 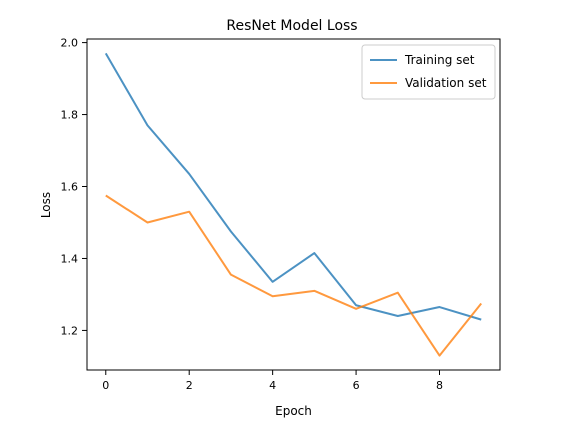 I want to click on legend-label-training: Training set, so click(x=439, y=60).